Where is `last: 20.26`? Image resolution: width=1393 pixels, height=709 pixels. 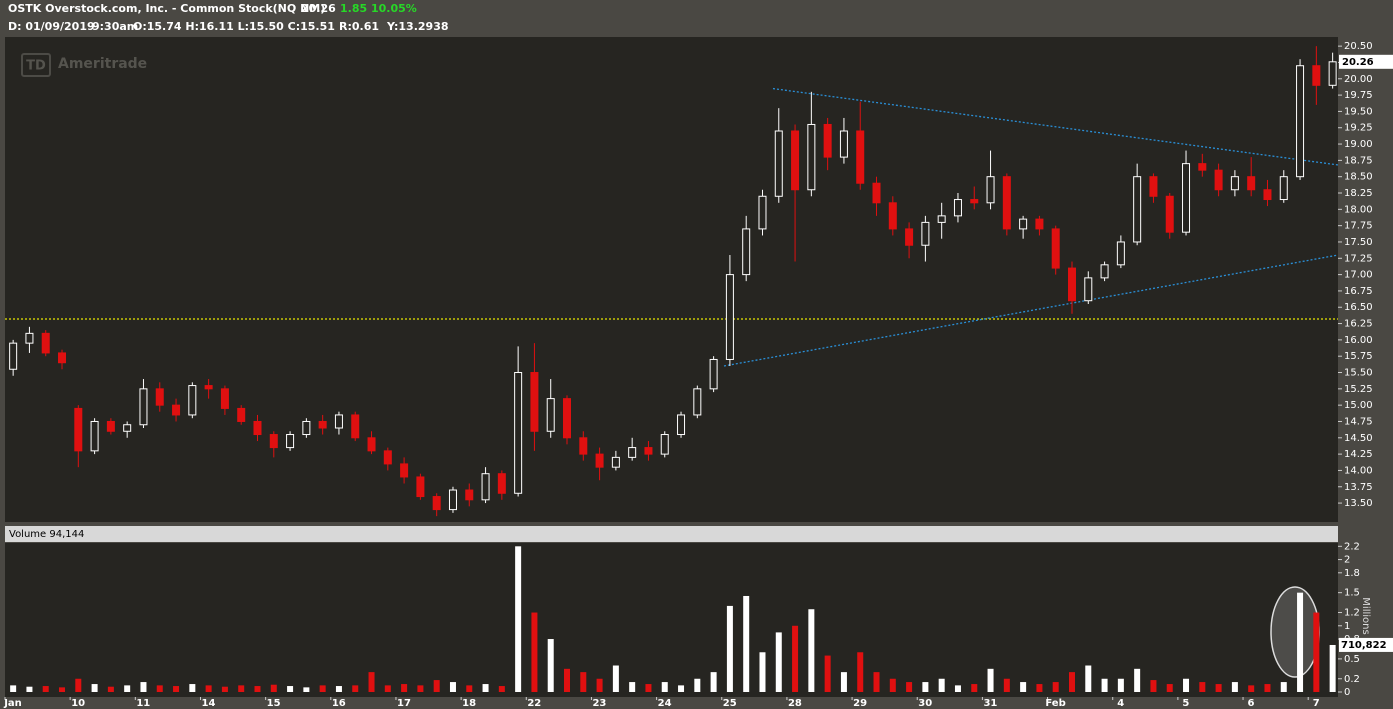 last: 20.26 is located at coordinates (318, 8).